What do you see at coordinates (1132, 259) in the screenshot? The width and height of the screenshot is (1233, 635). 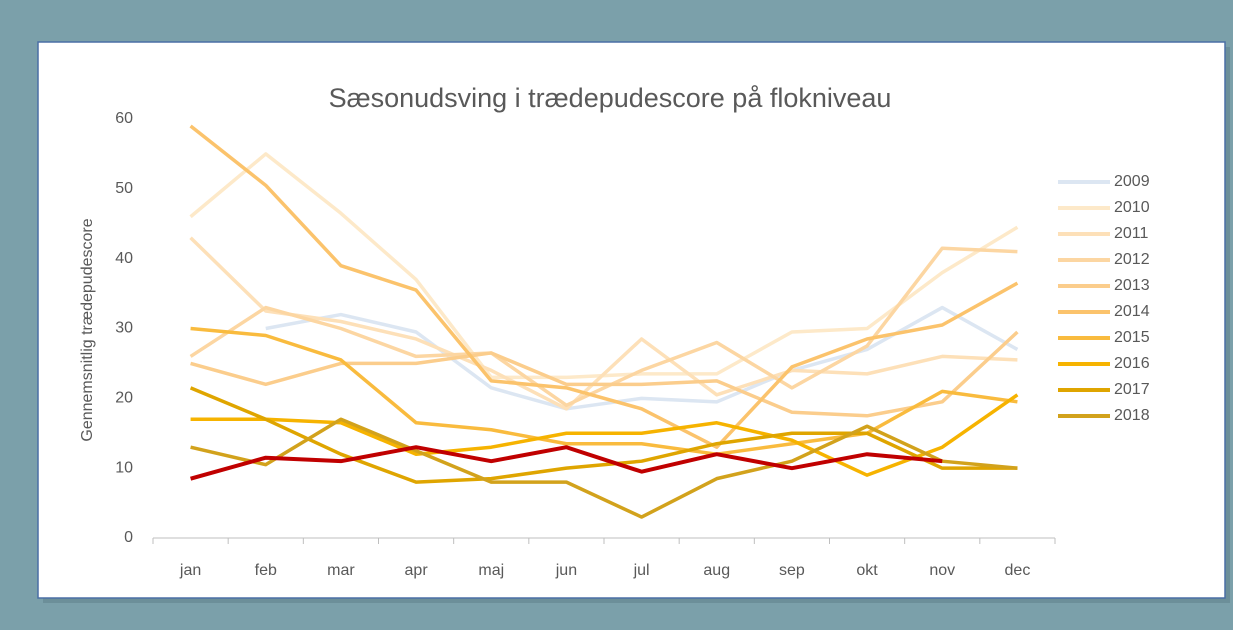 I see `legend-label: 2012` at bounding box center [1132, 259].